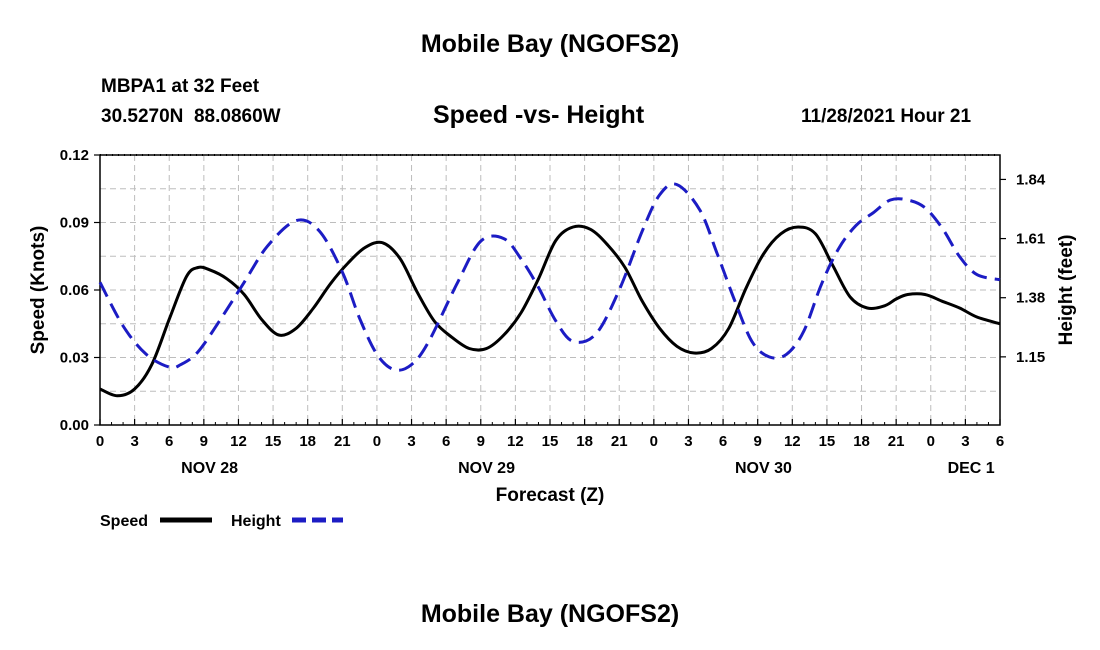 This screenshot has width=1100, height=650. What do you see at coordinates (1030, 357) in the screenshot?
I see `y-right-tick-label: 1.15` at bounding box center [1030, 357].